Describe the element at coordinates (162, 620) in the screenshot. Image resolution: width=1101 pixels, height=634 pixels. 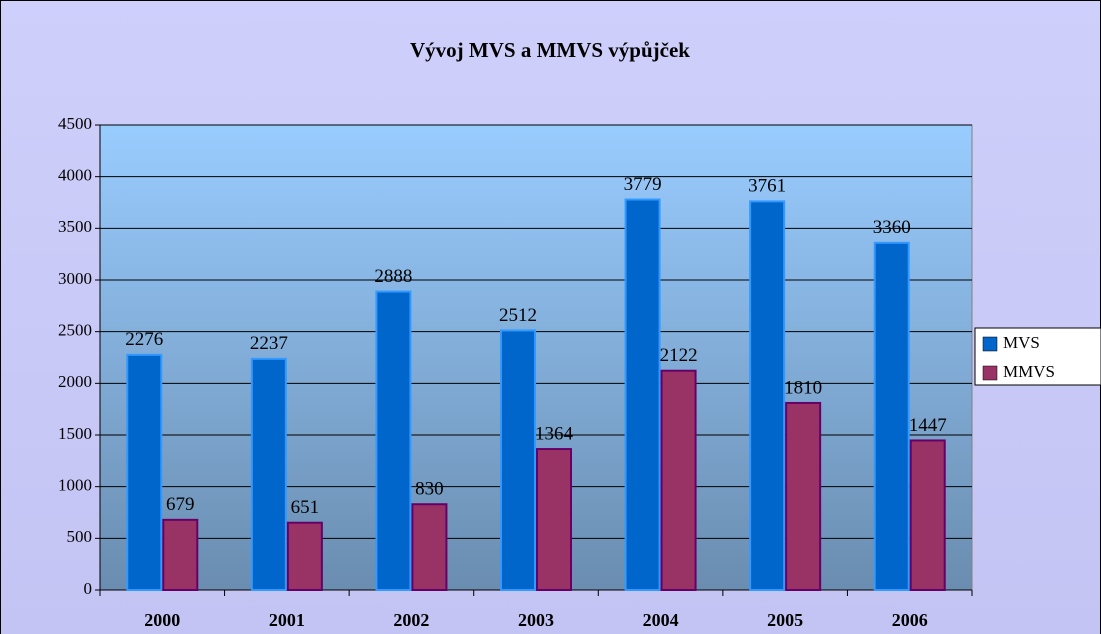
I see `x-tick-label: 2000` at that location.